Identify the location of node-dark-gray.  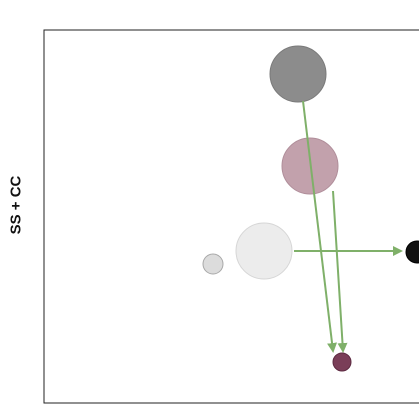
(298, 74).